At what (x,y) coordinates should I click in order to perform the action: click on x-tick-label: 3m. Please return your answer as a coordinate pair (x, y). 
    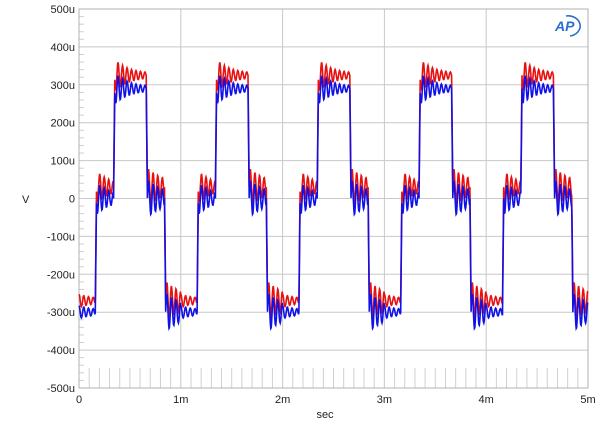
    Looking at the image, I should click on (384, 400).